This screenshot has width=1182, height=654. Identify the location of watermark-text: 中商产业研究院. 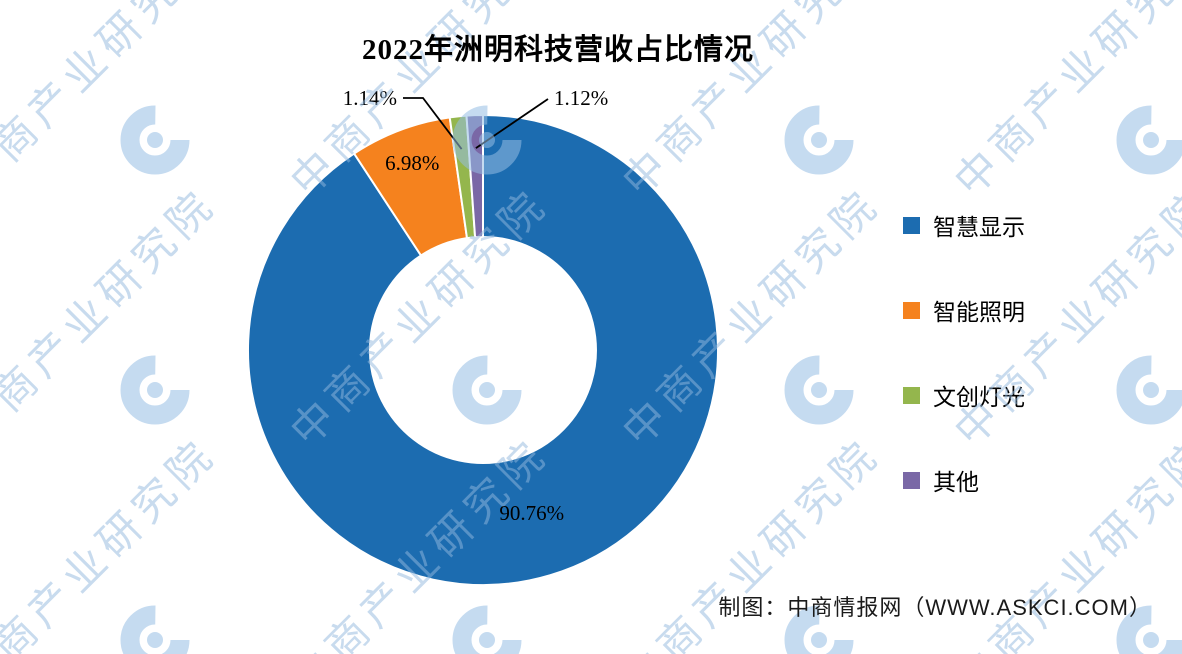
(1063, 103).